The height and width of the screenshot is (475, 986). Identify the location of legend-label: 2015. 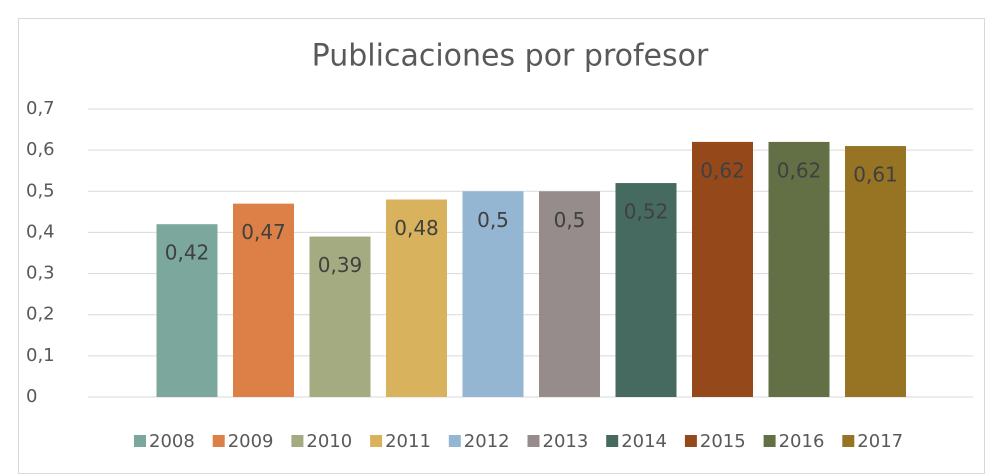
(723, 441).